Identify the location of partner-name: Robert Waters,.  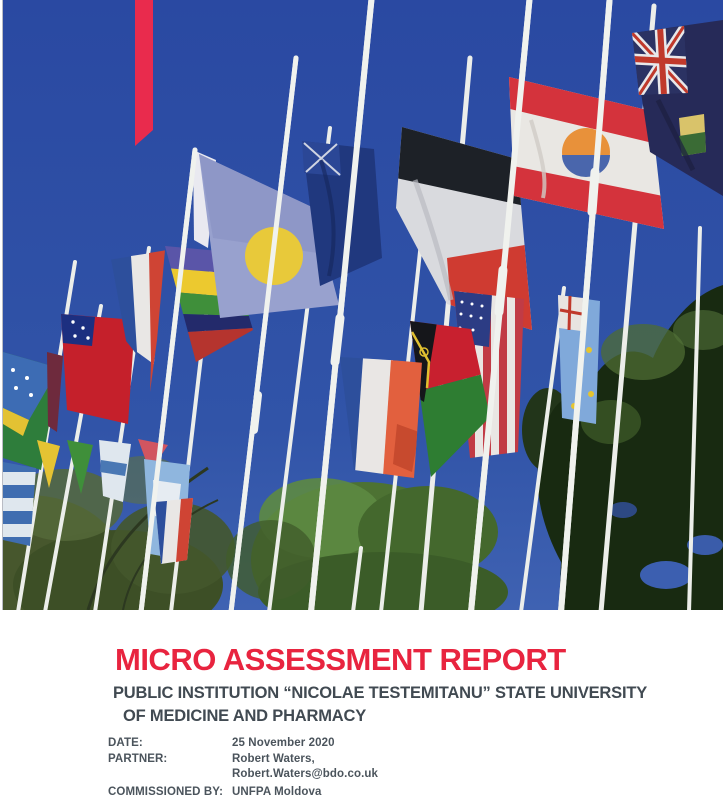
(273, 758).